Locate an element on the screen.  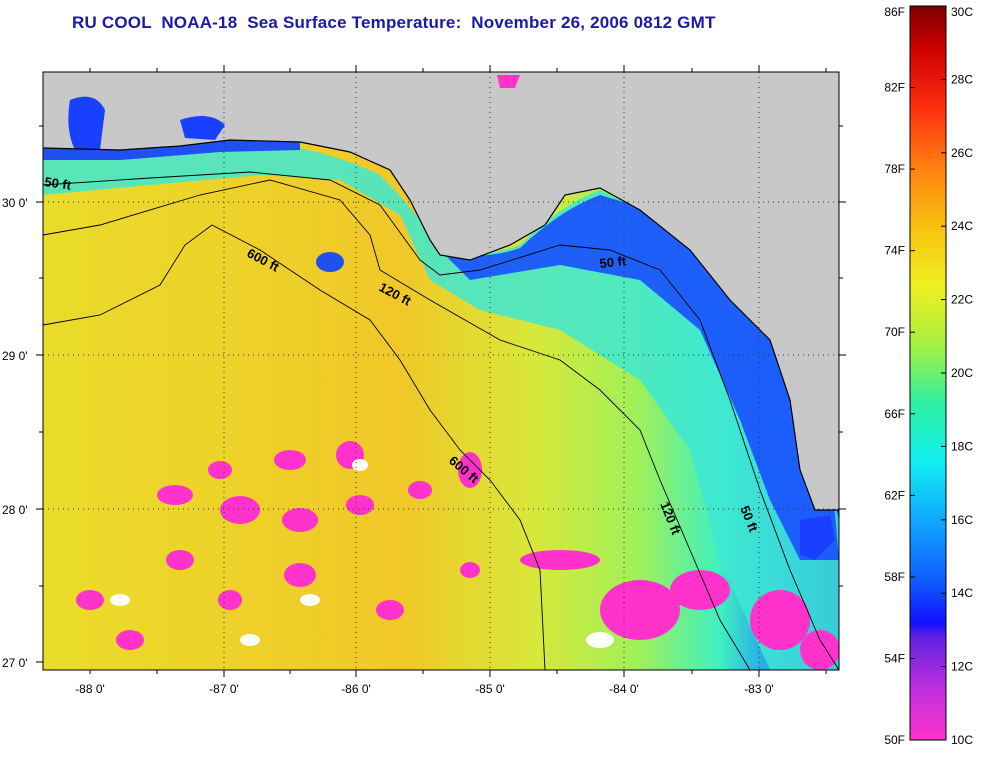
inland-lake is located at coordinates (508, 81).